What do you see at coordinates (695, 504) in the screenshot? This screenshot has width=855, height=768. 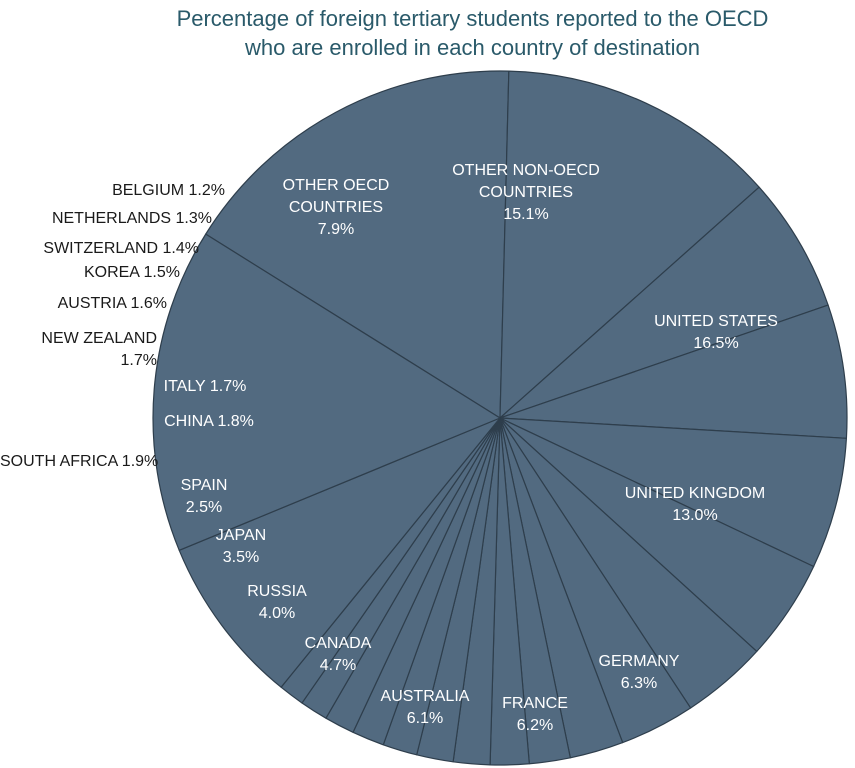 I see `slice-label-united-kingdom: UNITED KINGDOM 13.0%` at bounding box center [695, 504].